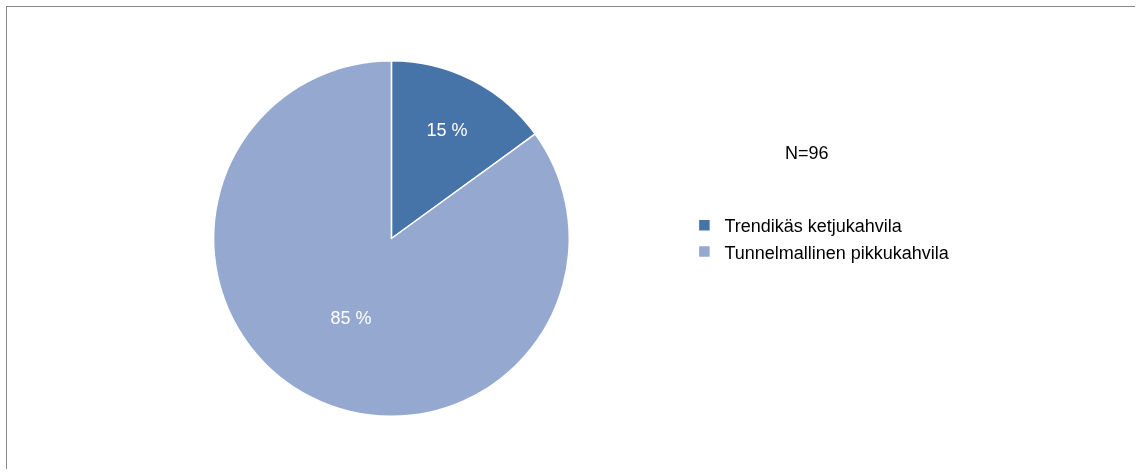  I want to click on legend-label: Trendikäs ketjukahvila, so click(813, 226).